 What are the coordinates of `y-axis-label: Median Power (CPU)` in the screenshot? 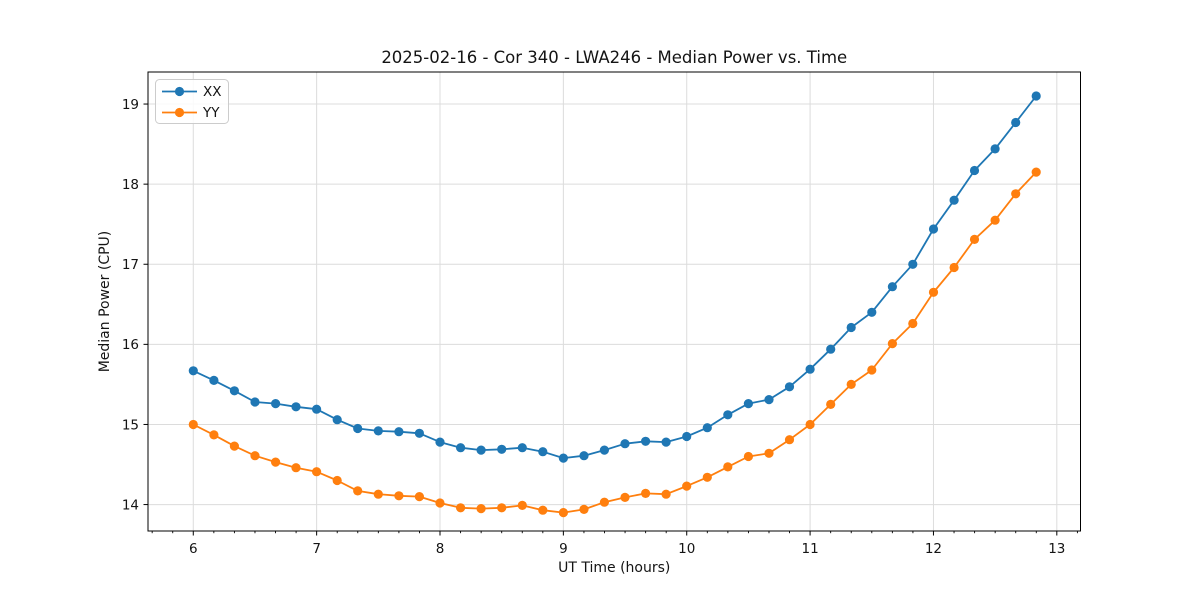 It's located at (105, 302).